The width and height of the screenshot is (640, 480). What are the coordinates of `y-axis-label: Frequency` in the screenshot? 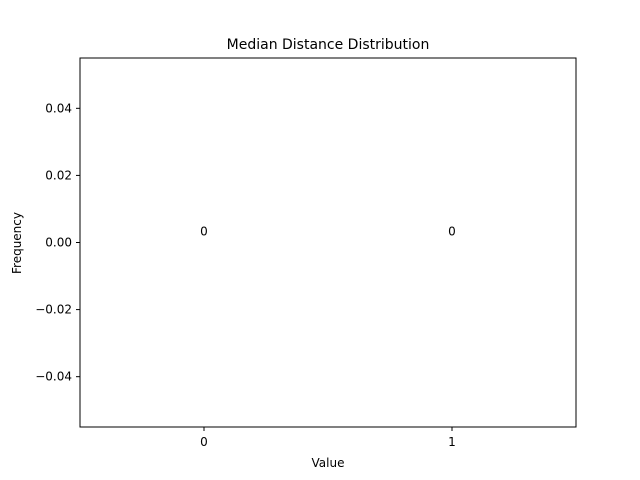 It's located at (17, 243).